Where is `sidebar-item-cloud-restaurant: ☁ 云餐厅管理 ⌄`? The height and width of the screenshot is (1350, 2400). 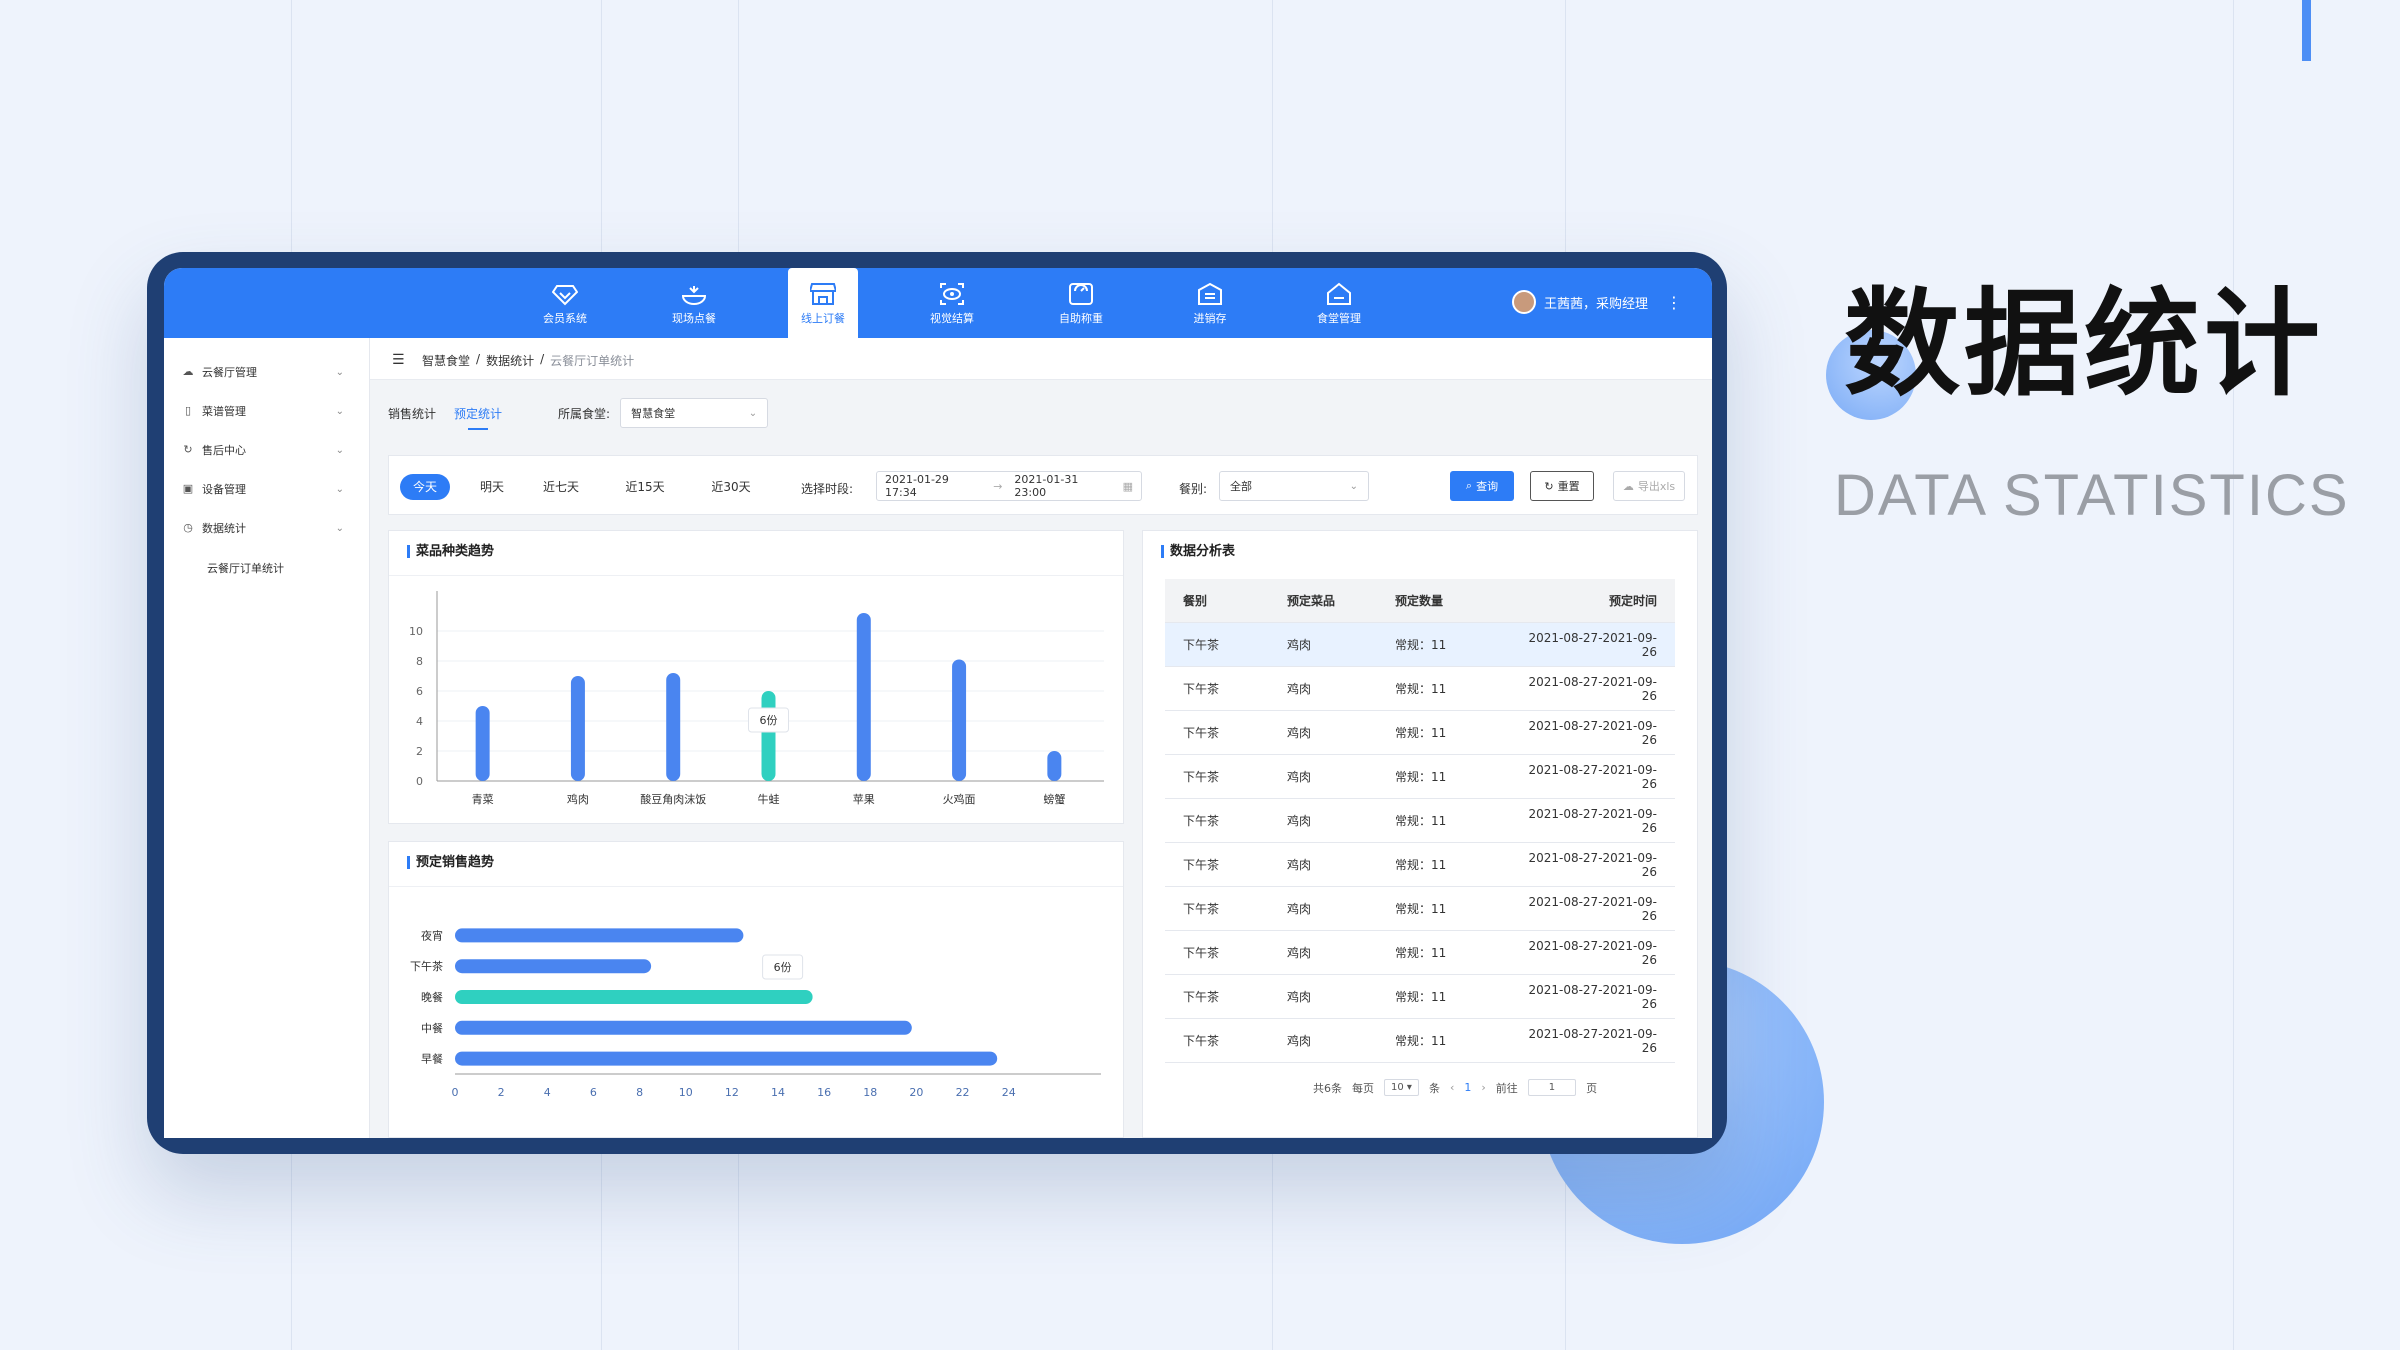 sidebar-item-cloud-restaurant: ☁ 云餐厅管理 ⌄ is located at coordinates (268, 372).